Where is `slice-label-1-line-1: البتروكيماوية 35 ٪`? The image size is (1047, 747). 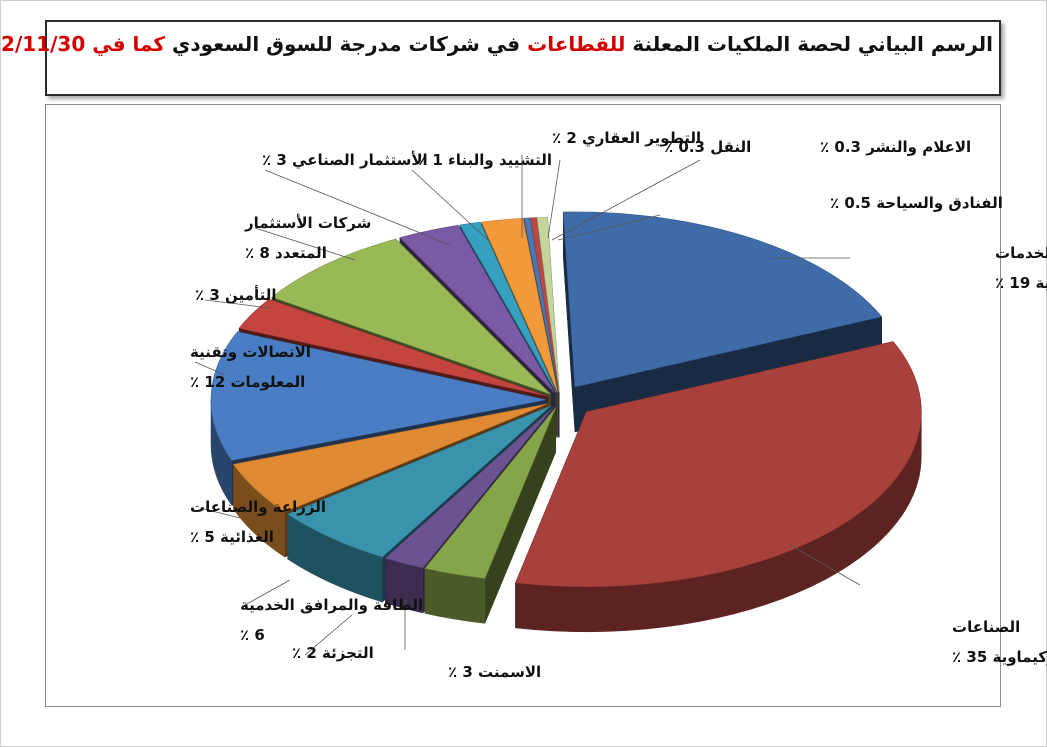 slice-label-1-line-1: البتروكيماوية 35 ٪ is located at coordinates (999, 657).